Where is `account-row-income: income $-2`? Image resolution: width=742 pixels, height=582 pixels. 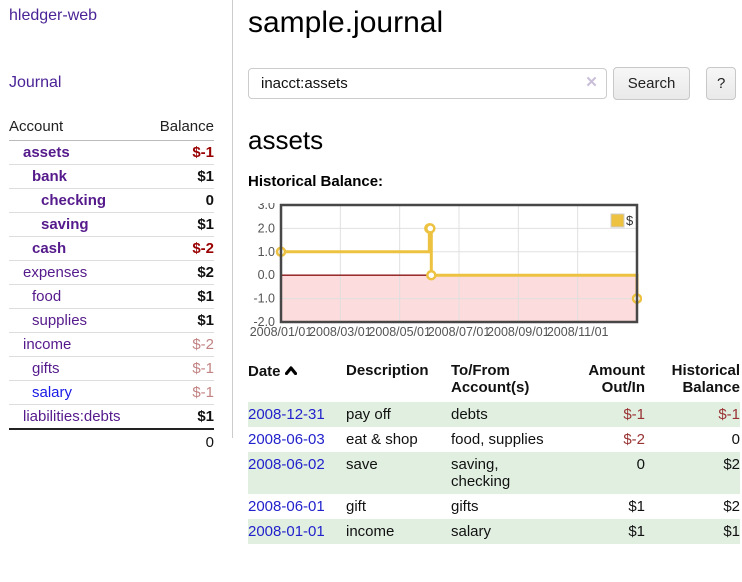 account-row-income: income $-2 is located at coordinates (111, 344).